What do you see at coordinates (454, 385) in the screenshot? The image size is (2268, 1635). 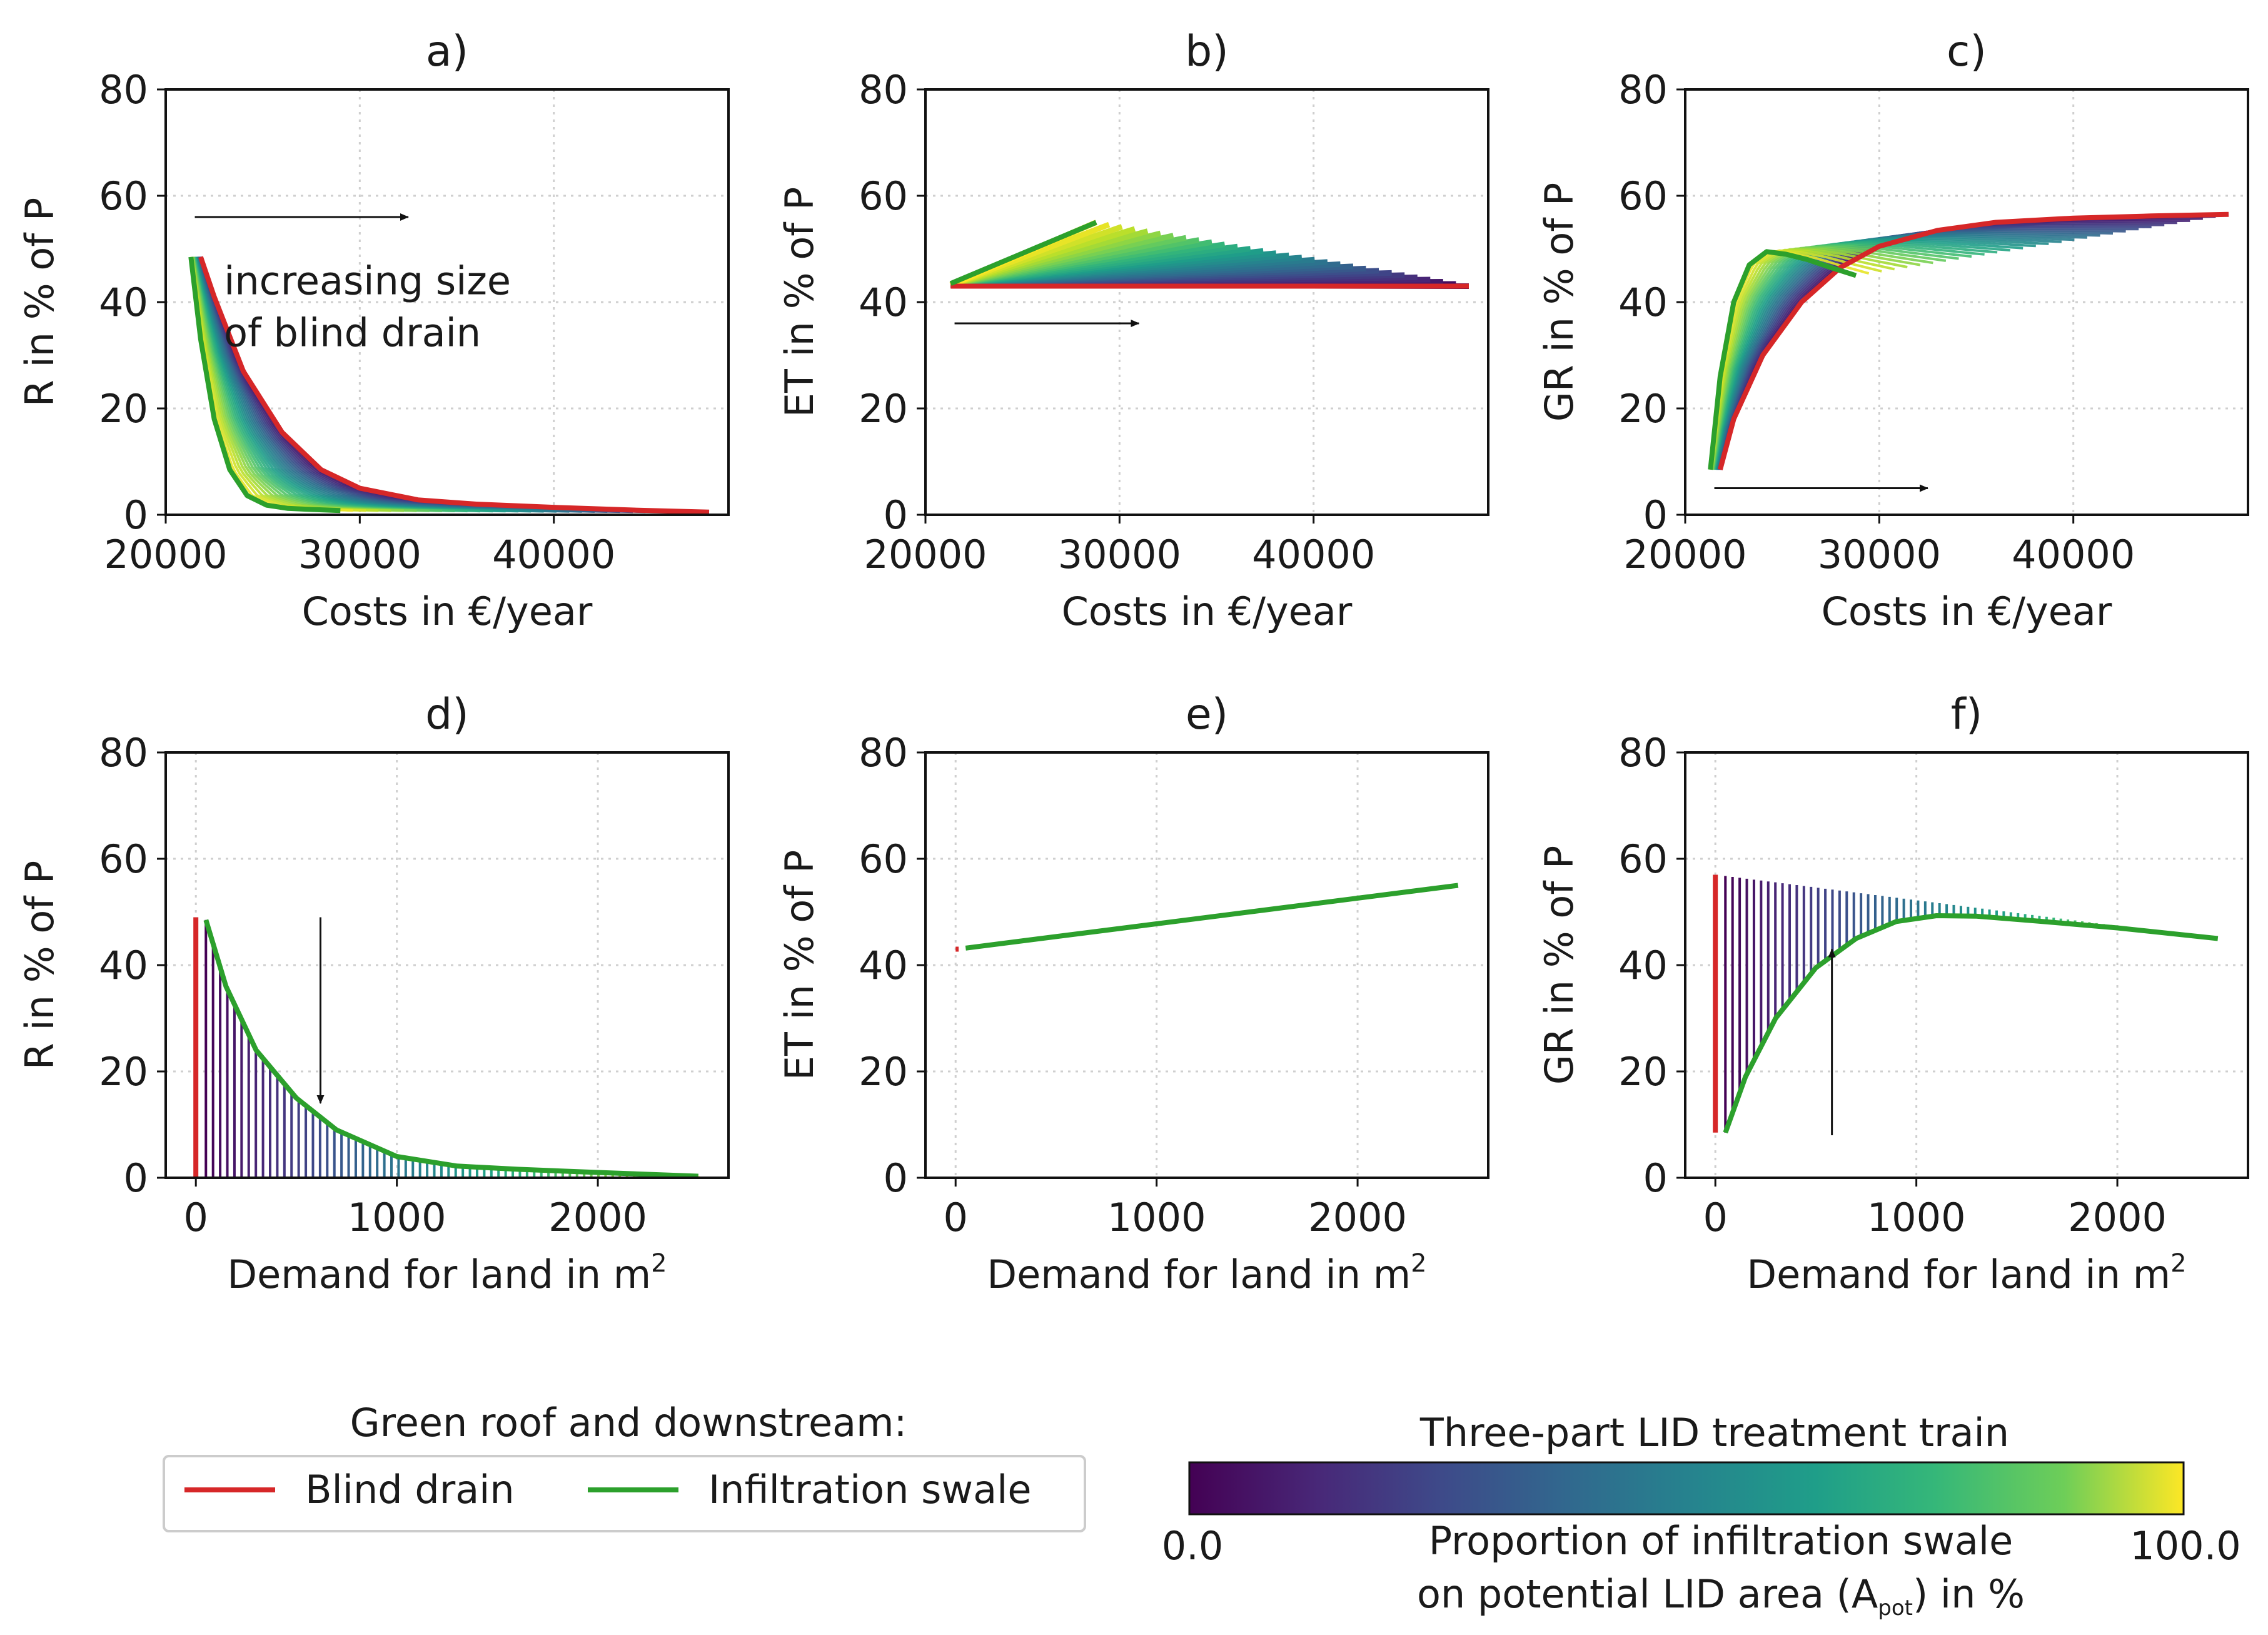 I see `series-blind-drain` at bounding box center [454, 385].